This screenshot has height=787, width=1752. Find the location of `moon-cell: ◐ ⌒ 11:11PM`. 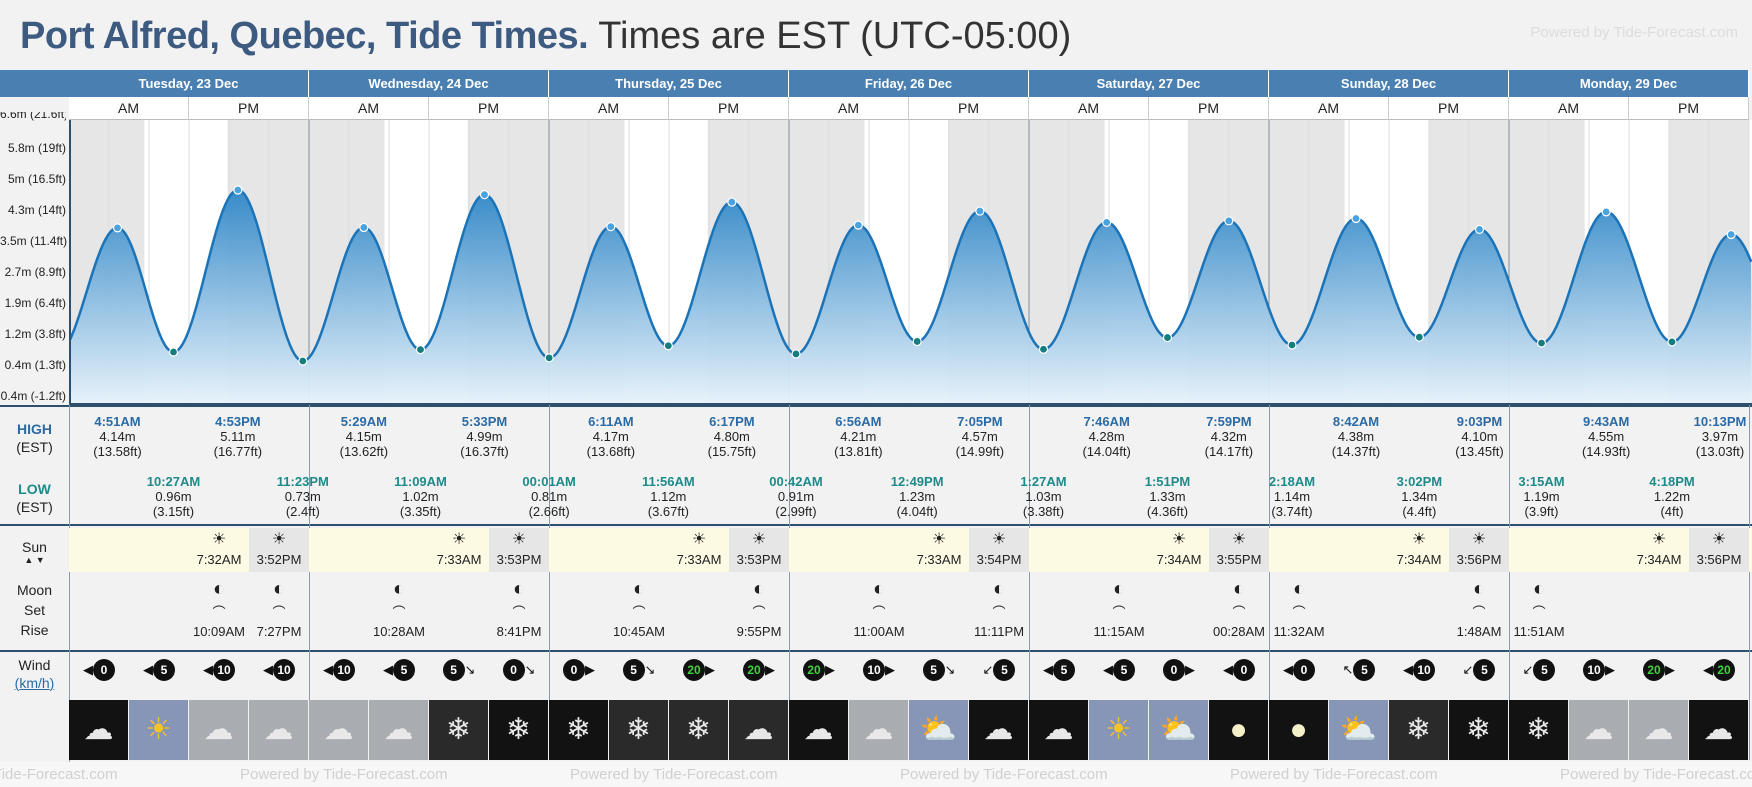

moon-cell: ◐ ⌒ 11:11PM is located at coordinates (999, 611).